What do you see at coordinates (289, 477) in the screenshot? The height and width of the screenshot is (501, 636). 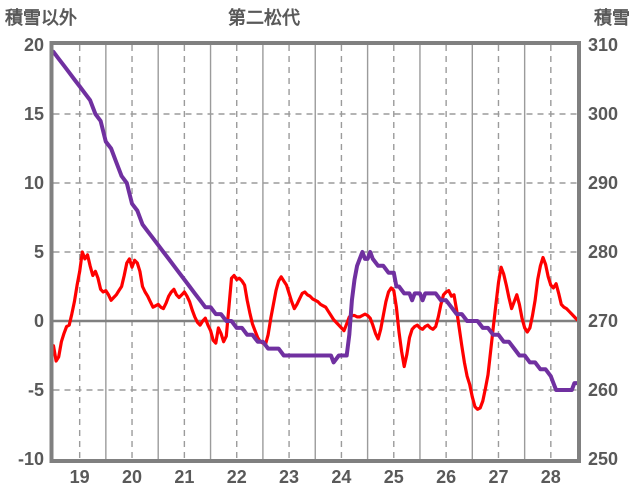 I see `x-axis-tick-23: 23` at bounding box center [289, 477].